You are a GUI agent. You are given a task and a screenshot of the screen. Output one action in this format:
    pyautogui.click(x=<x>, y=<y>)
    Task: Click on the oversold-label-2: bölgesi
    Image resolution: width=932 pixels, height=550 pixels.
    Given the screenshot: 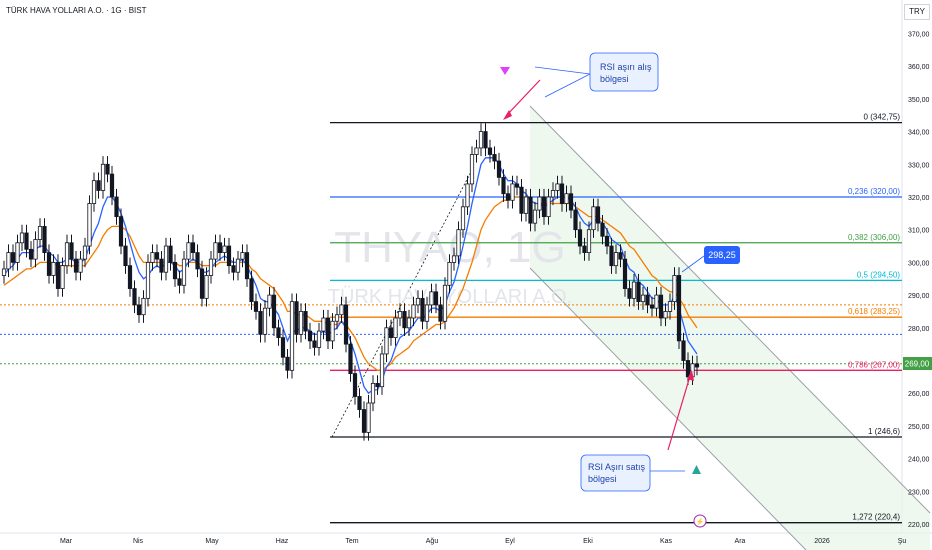 What is the action you would take?
    pyautogui.click(x=602, y=479)
    